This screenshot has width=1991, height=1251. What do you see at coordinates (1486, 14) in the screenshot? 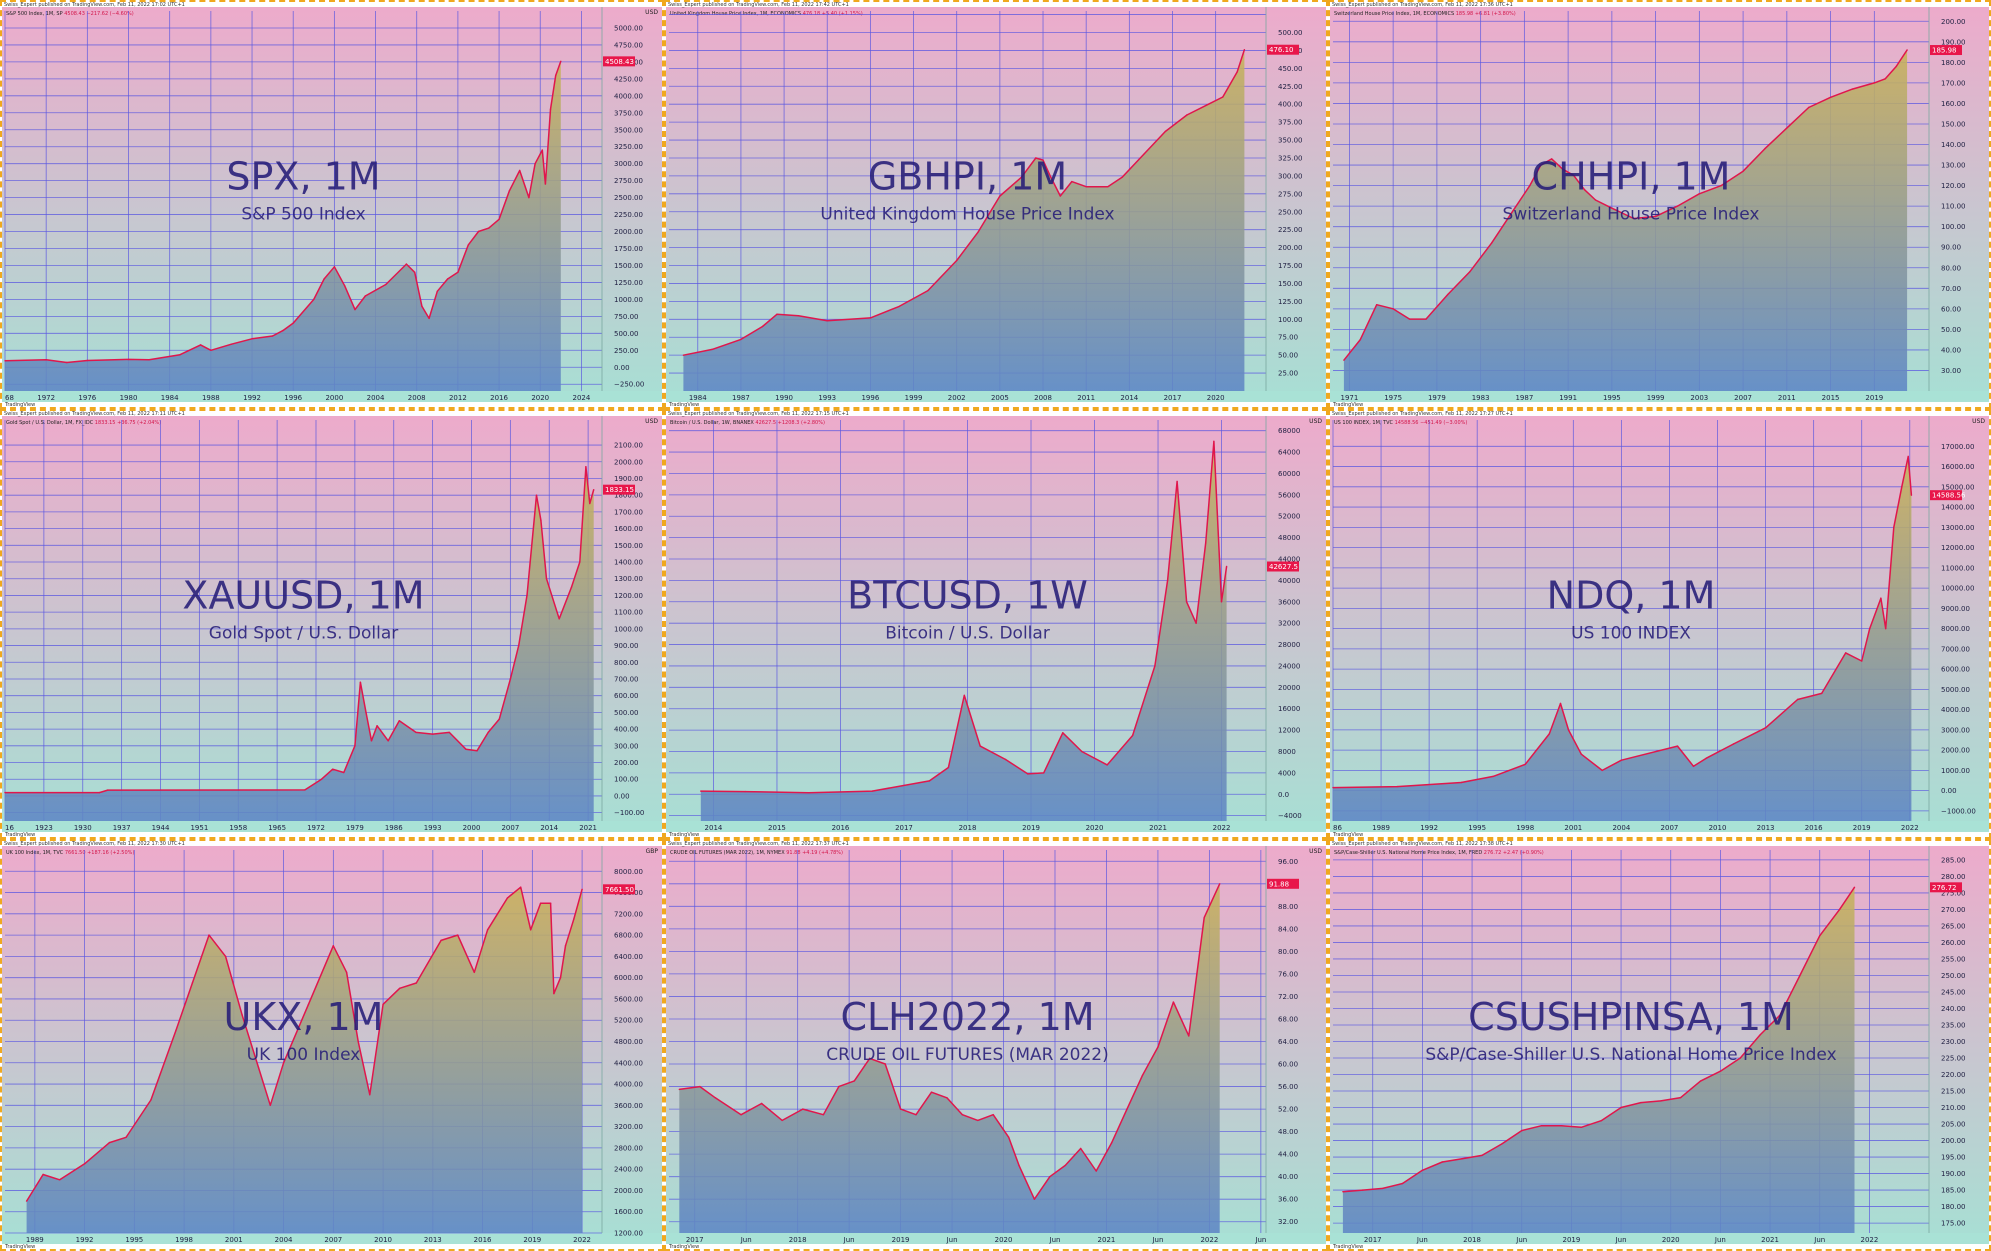
I see `chart-subheader-values: 185.98 +6.81 (+3.80%)` at bounding box center [1486, 14].